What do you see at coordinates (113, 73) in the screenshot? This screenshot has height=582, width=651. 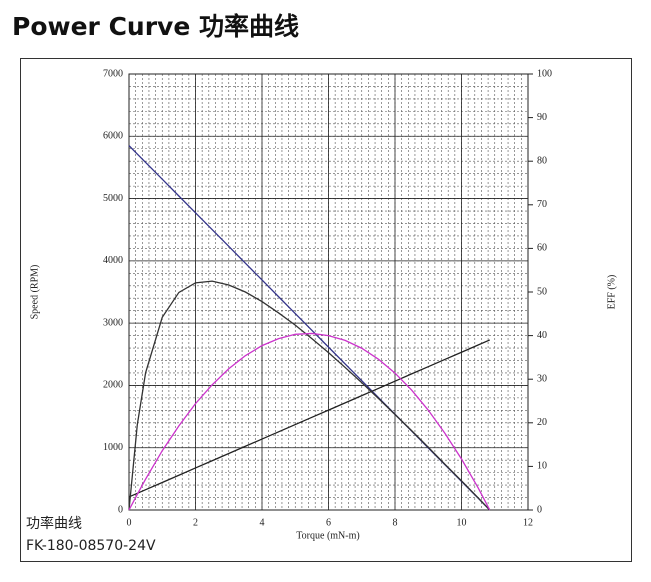 I see `y-tick-label: 7000` at bounding box center [113, 73].